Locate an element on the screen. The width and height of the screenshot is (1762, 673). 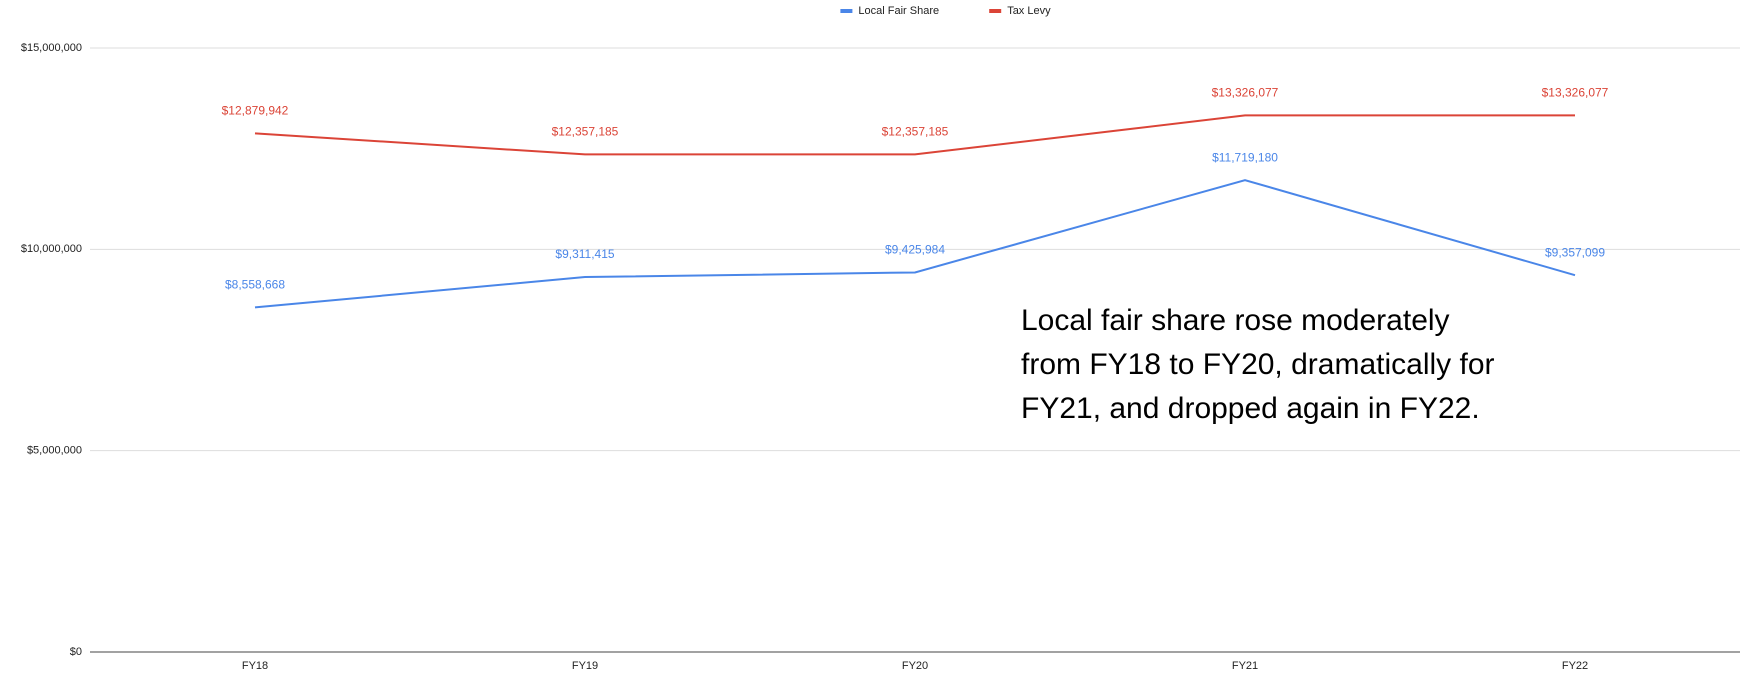
y-tick-label: $0 is located at coordinates (76, 652).